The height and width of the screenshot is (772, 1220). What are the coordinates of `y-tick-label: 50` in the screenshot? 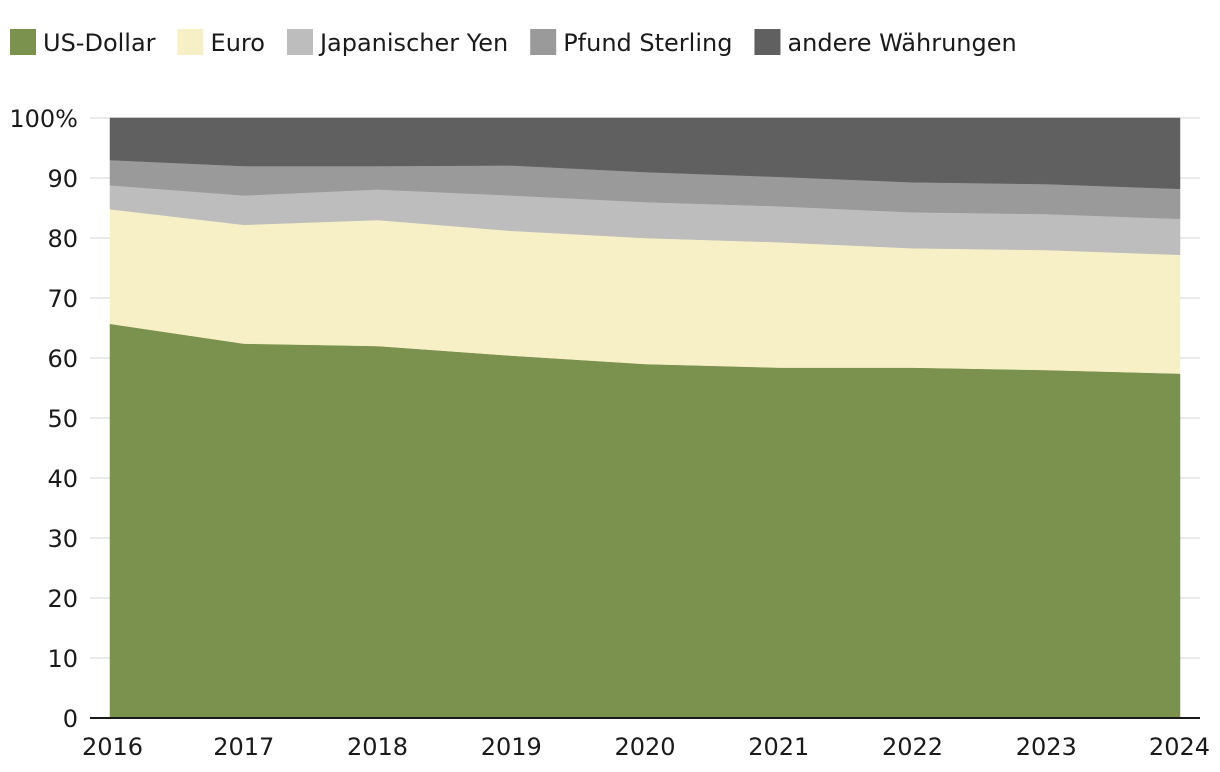 It's located at (62, 419).